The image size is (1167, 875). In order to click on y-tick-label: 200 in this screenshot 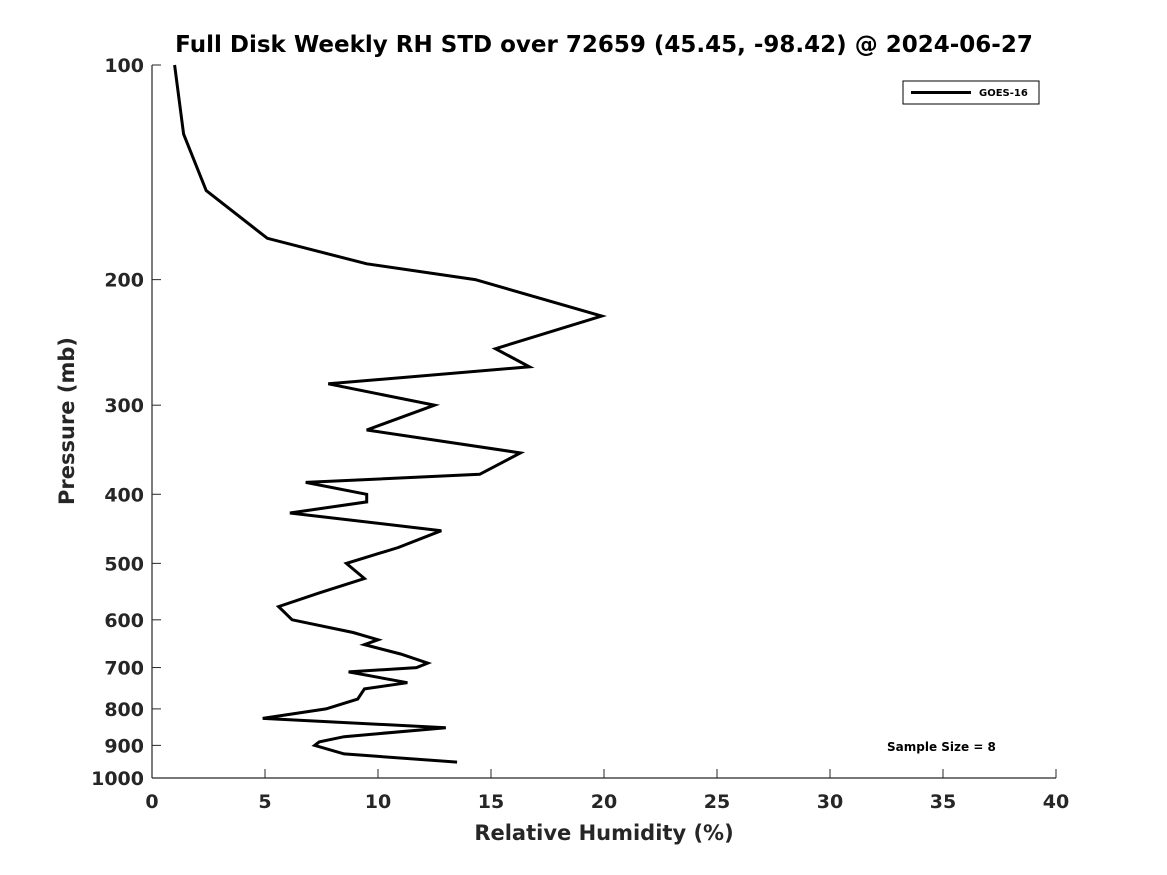, I will do `click(124, 281)`.